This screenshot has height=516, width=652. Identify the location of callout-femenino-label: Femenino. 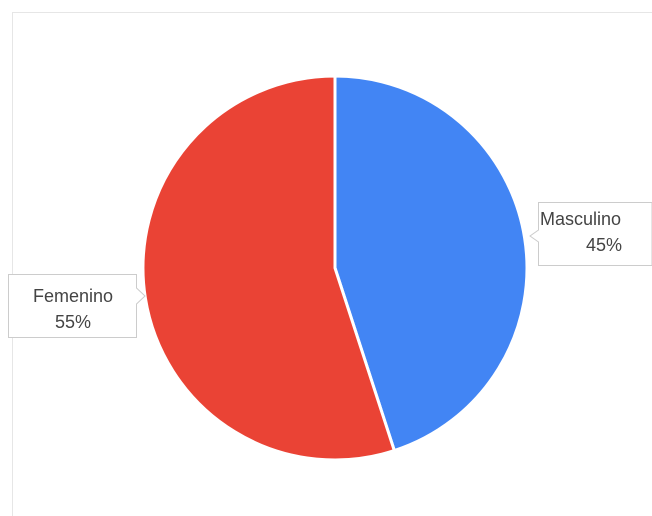
(73, 296).